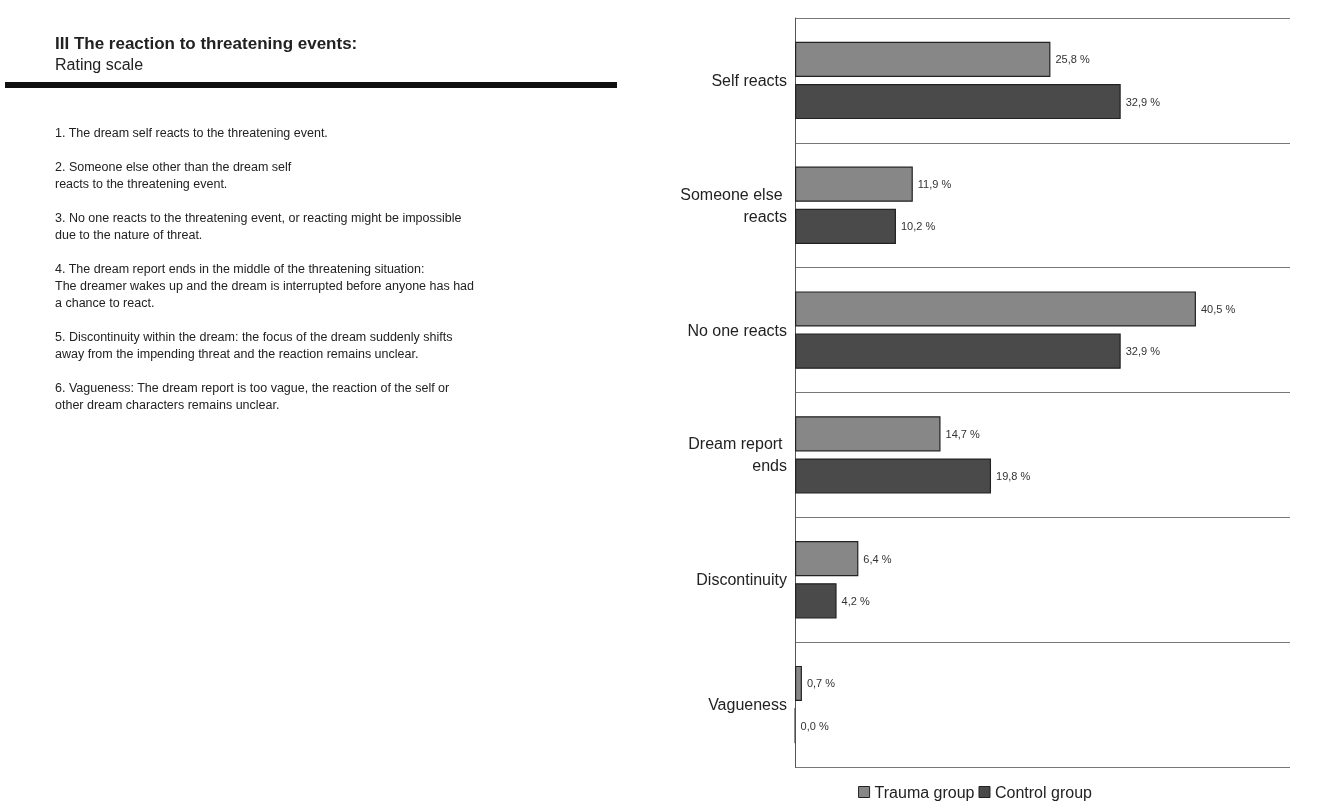  What do you see at coordinates (254, 346) in the screenshot?
I see `text: 5. Discontinuity within the dream: the focus of the dream suddenly shifts away from the impending threat and the reaction remains unclear.` at bounding box center [254, 346].